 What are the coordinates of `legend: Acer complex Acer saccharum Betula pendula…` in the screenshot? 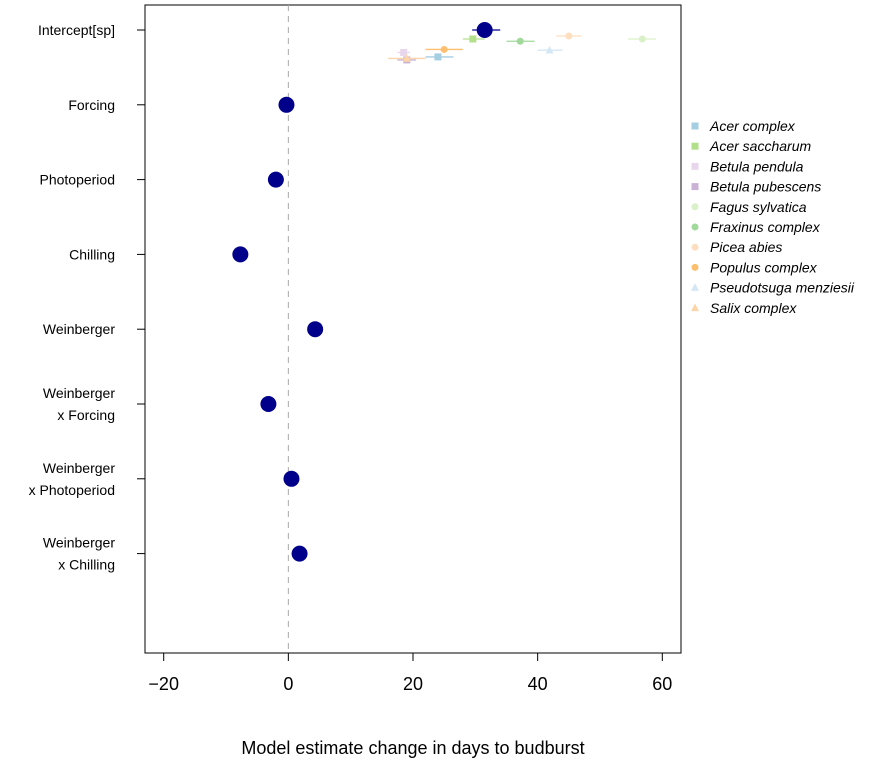 It's located at (773, 217).